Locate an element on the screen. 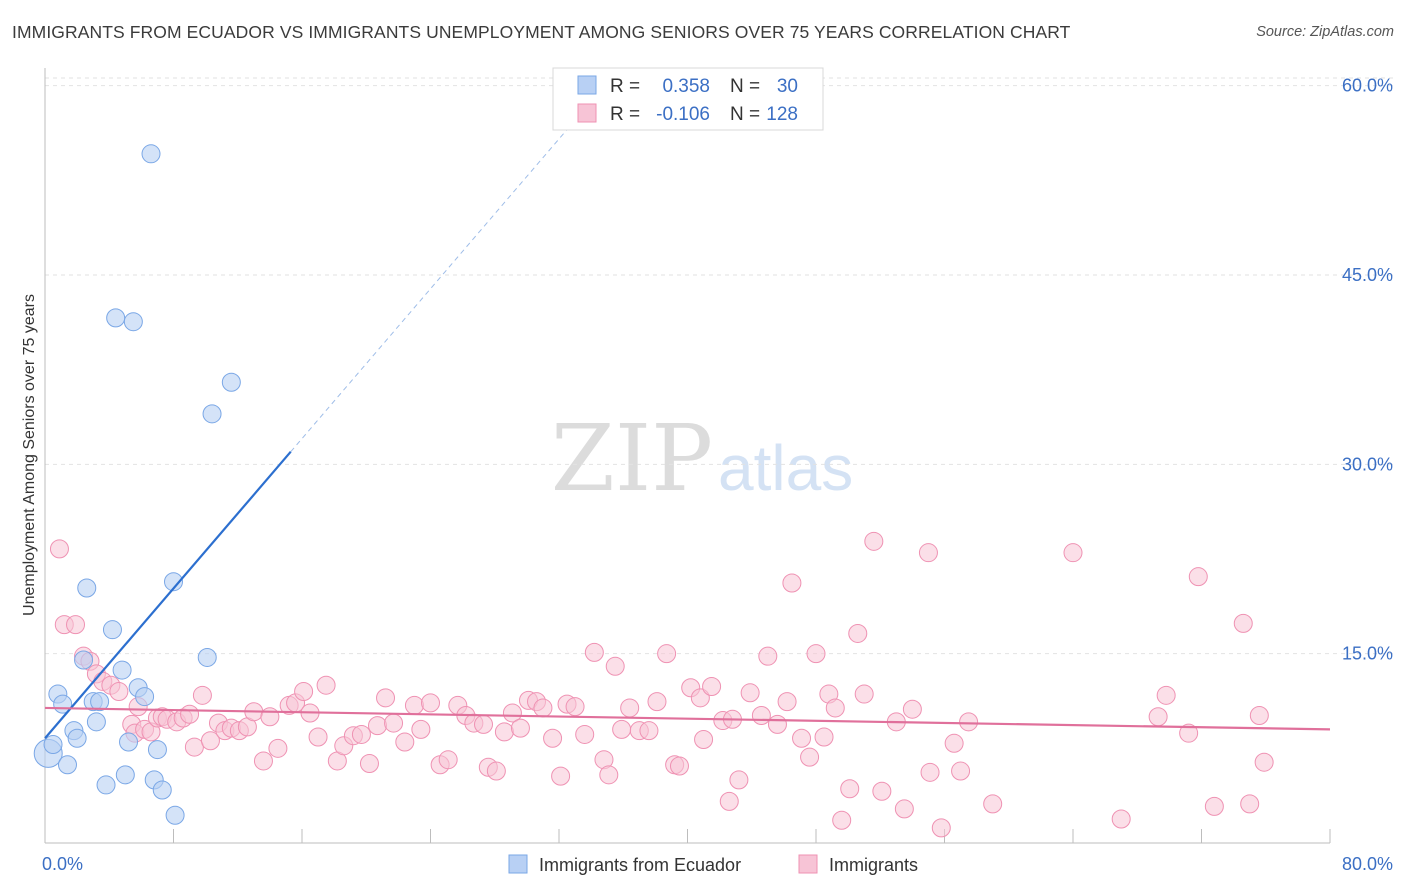 This screenshot has width=1406, height=892. stats-swatch-immigrants is located at coordinates (587, 113).